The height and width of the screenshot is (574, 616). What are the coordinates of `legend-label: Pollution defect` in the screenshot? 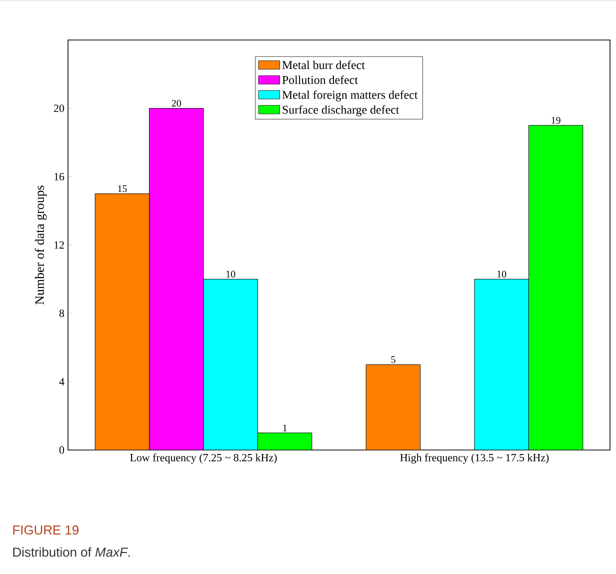 It's located at (320, 79).